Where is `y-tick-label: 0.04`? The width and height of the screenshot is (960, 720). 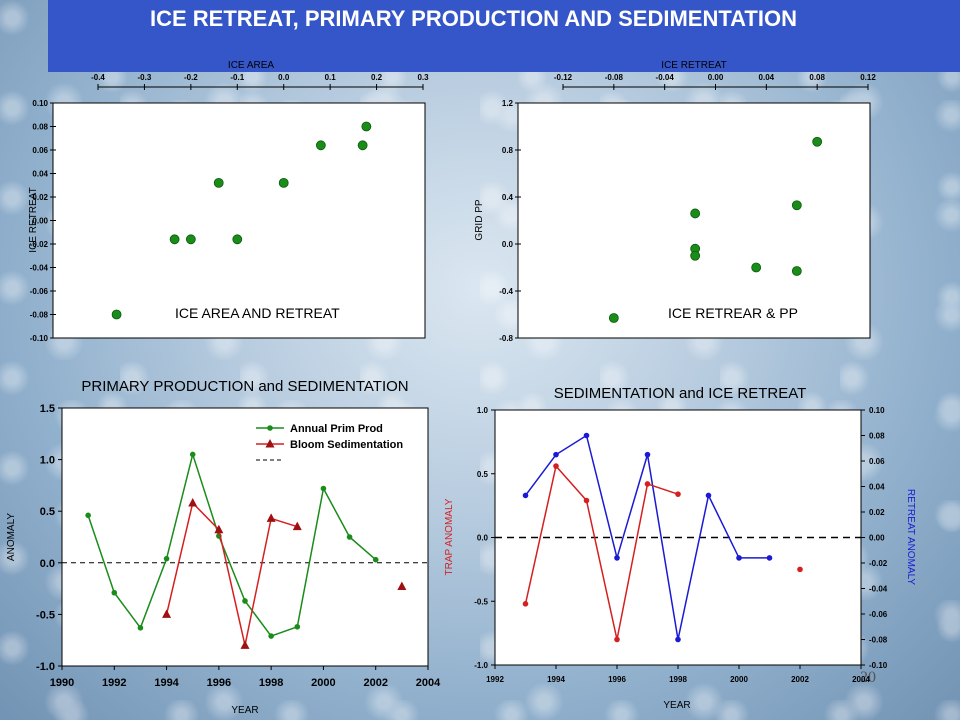
y-tick-label: 0.04 is located at coordinates (40, 174).